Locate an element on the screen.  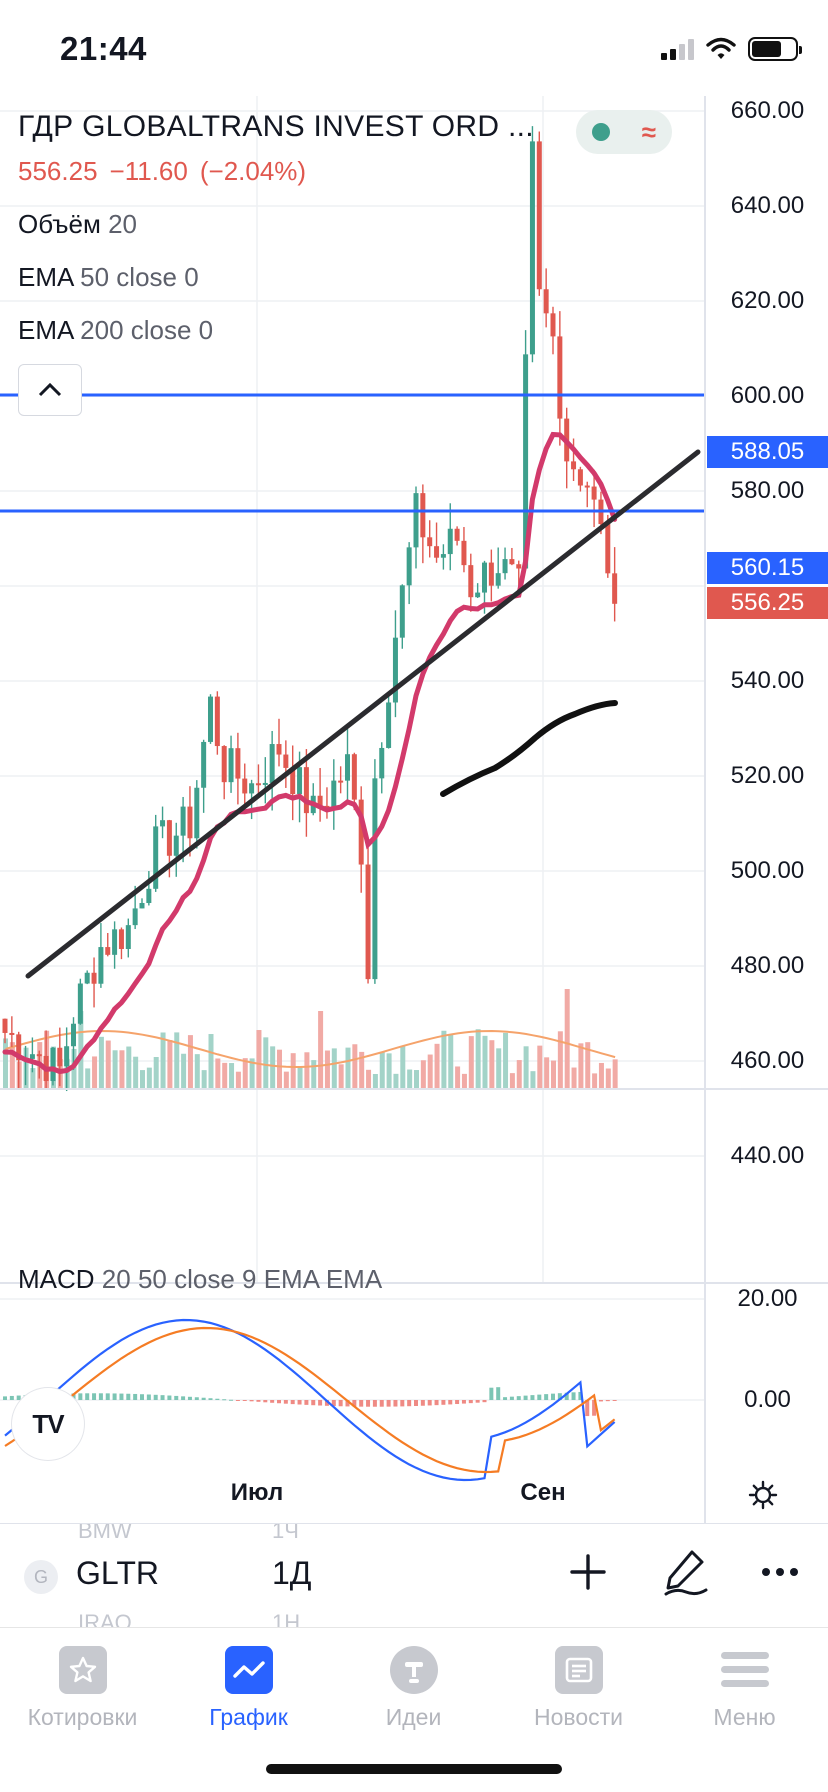
price-tag-last: 556.25 is located at coordinates (767, 603).